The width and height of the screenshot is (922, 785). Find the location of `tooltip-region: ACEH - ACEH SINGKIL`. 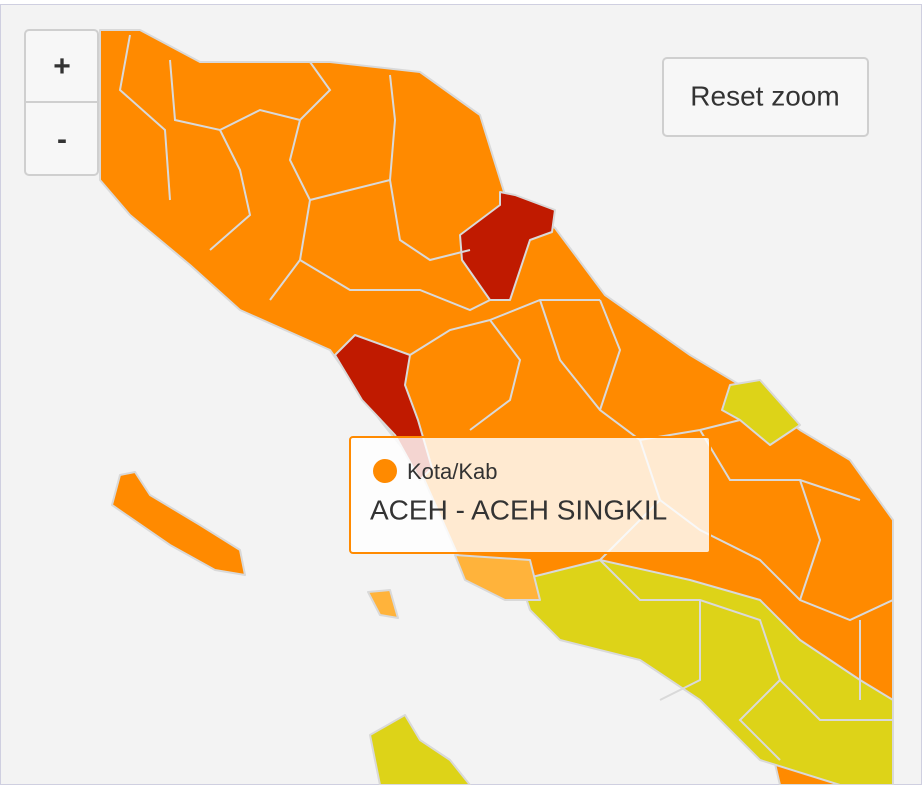

tooltip-region: ACEH - ACEH SINGKIL is located at coordinates (518, 509).